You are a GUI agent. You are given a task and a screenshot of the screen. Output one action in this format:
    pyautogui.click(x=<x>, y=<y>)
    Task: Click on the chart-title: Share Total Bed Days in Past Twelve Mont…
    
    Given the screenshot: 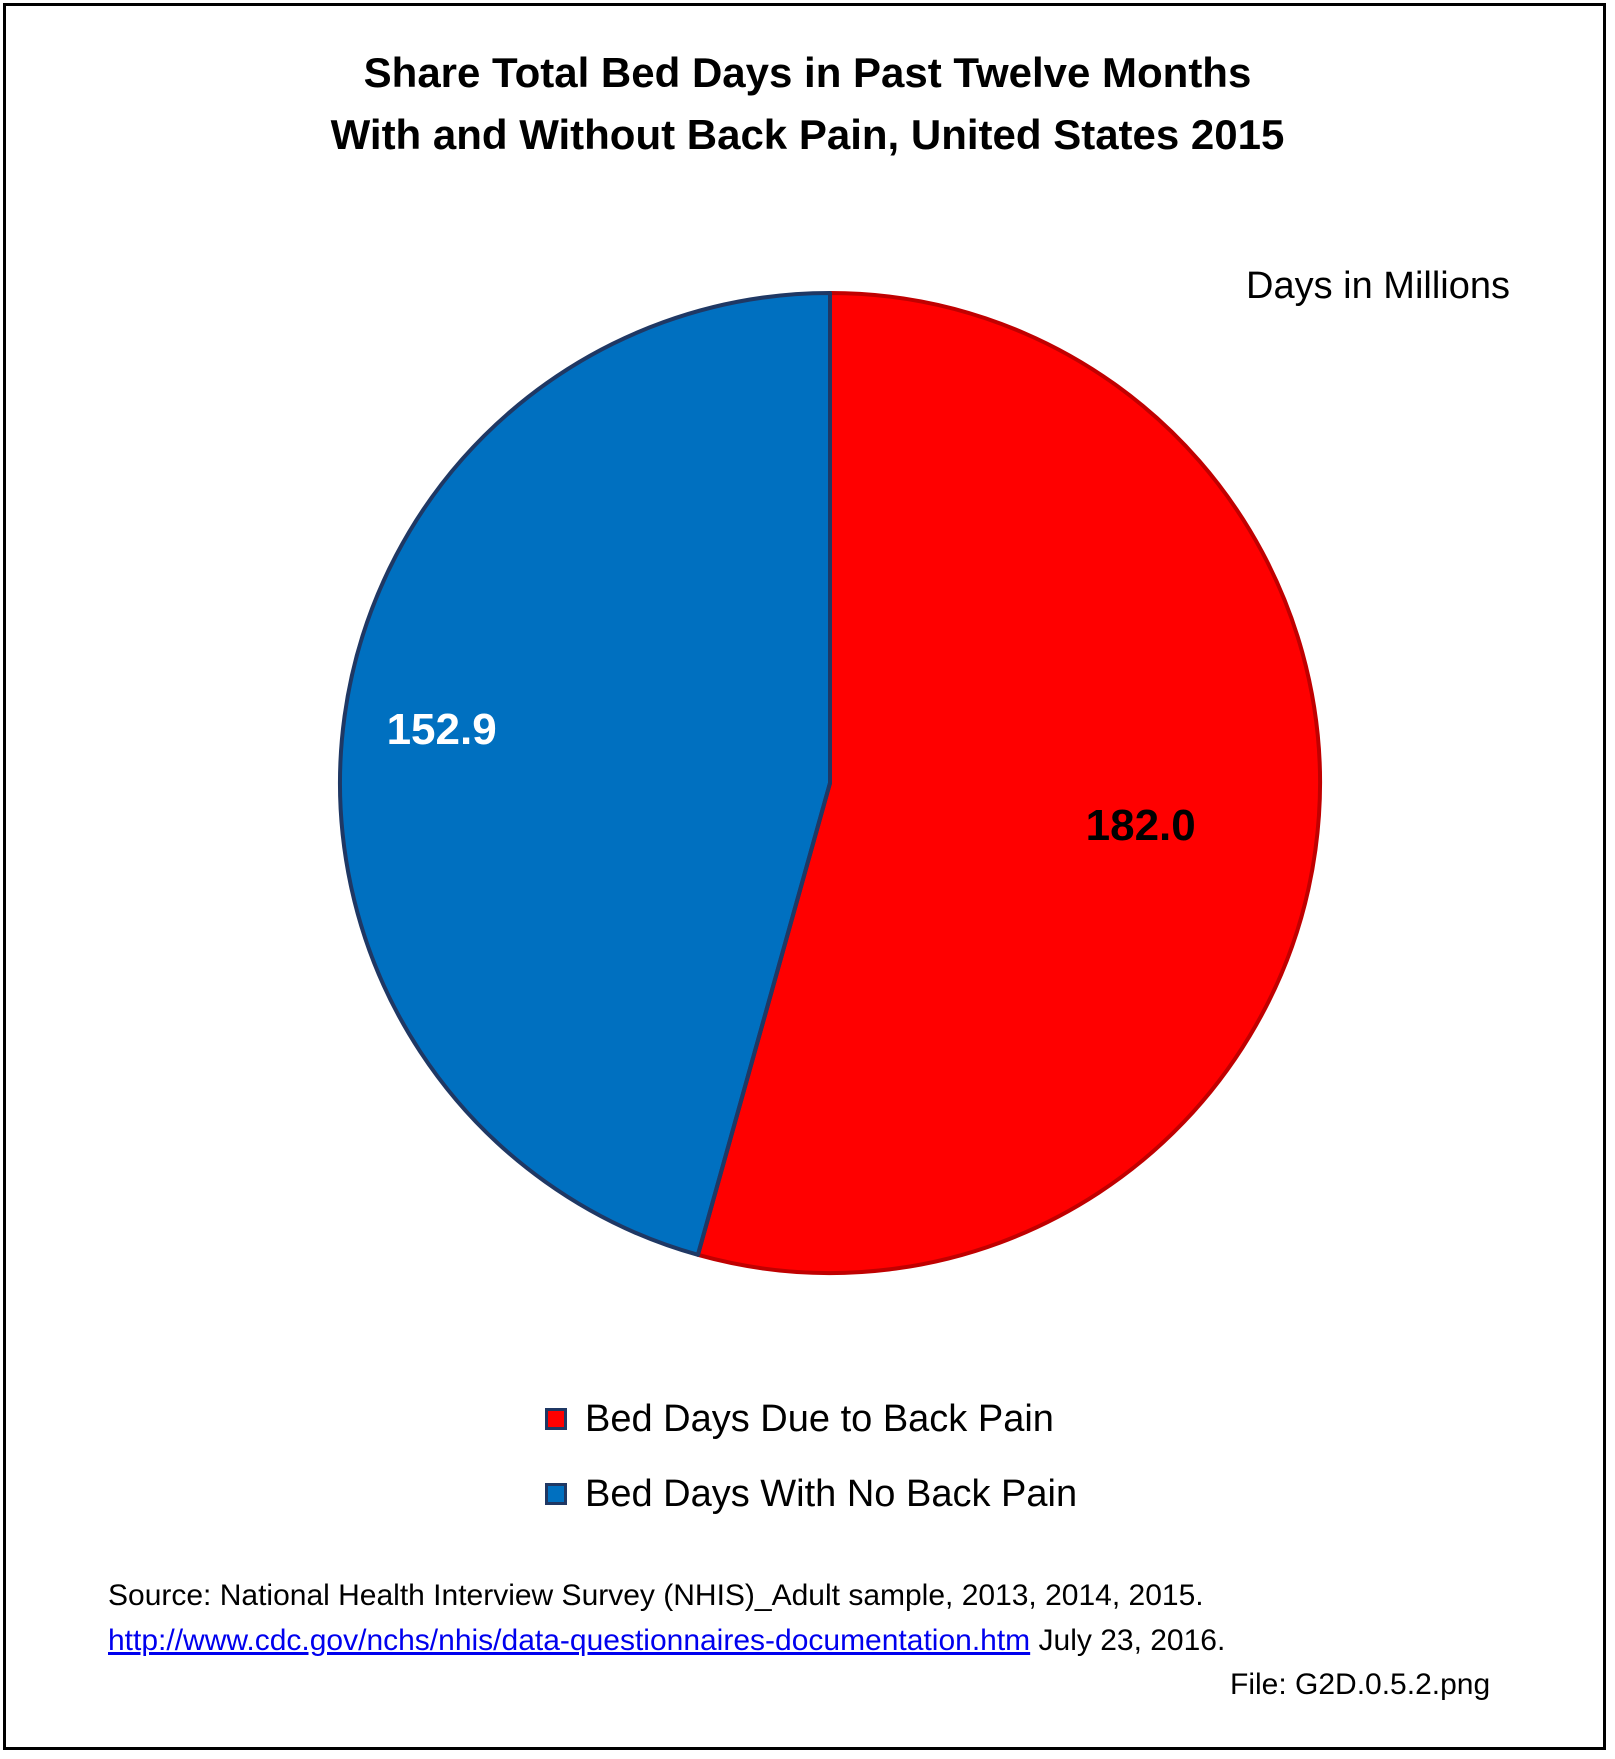 What is the action you would take?
    pyautogui.click(x=807, y=72)
    